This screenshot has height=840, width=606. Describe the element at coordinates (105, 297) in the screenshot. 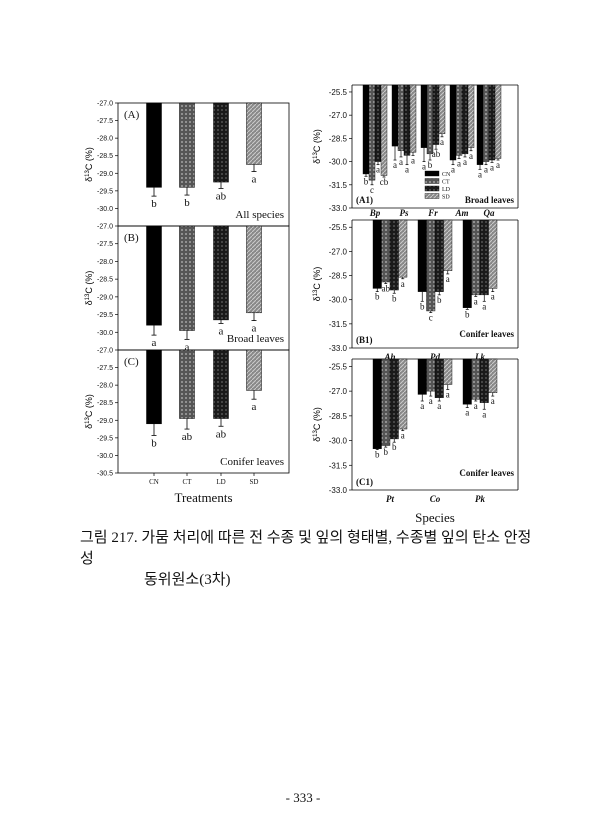

I see `y-tick-label: -29.0` at that location.